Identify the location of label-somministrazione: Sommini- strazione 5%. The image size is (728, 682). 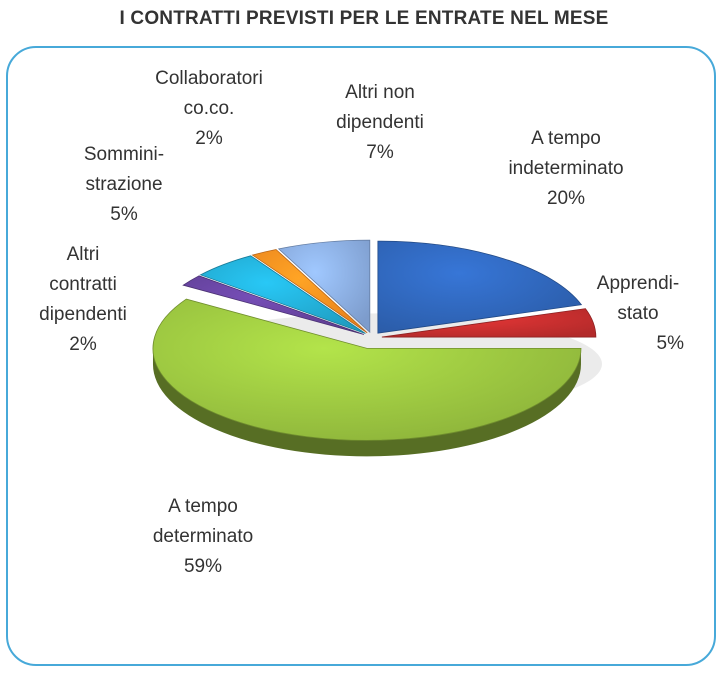
(124, 185).